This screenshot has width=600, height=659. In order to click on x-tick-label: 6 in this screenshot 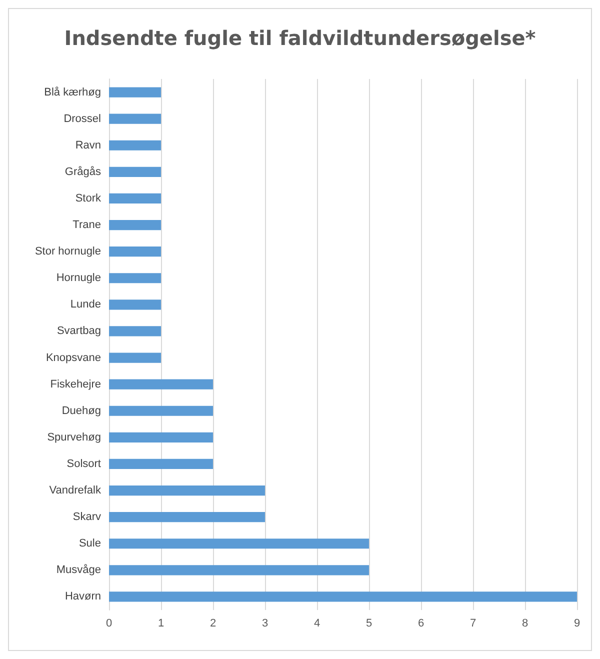, I will do `click(421, 624)`.